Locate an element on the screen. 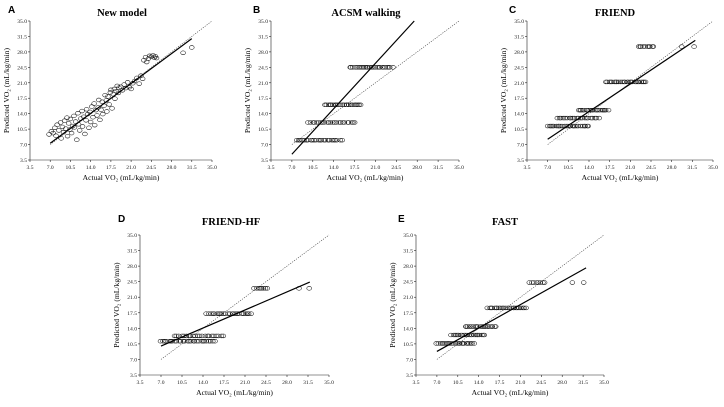 Image resolution: width=724 pixels, height=407 pixels. x-tick-label: 28.0 is located at coordinates (417, 168).